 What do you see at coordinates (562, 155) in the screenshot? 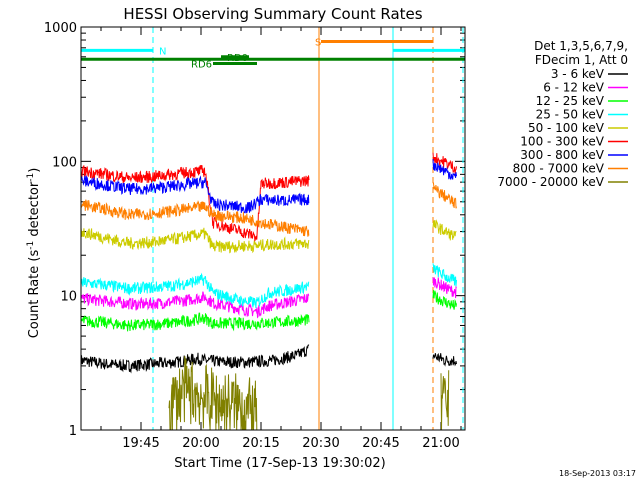
I see `legend-label: 300 - 800 keV` at bounding box center [562, 155].